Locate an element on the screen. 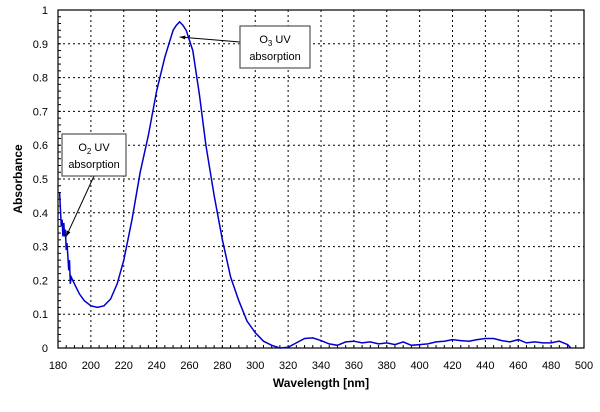 This screenshot has width=600, height=412. y-tick-label: 0.1 is located at coordinates (40, 315).